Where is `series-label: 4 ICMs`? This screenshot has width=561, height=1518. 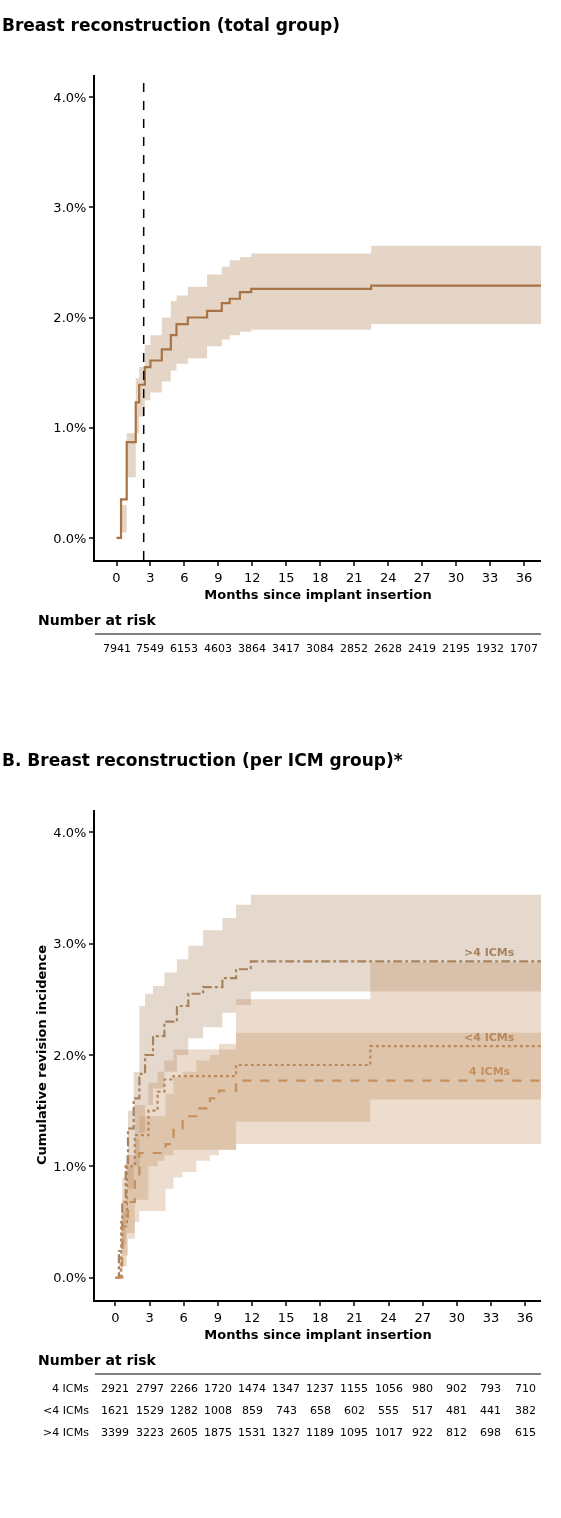
series-label: 4 ICMs is located at coordinates (490, 1071).